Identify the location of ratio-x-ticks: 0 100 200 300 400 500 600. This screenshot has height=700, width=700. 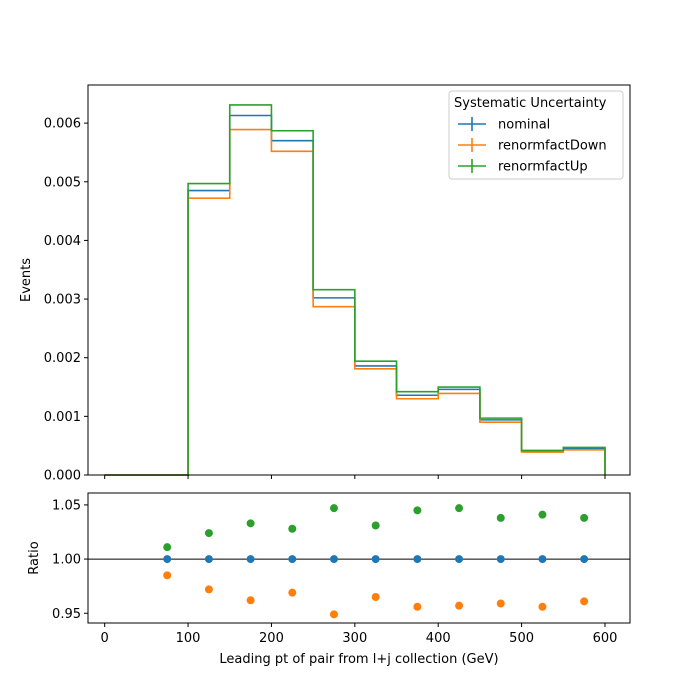
(359, 634).